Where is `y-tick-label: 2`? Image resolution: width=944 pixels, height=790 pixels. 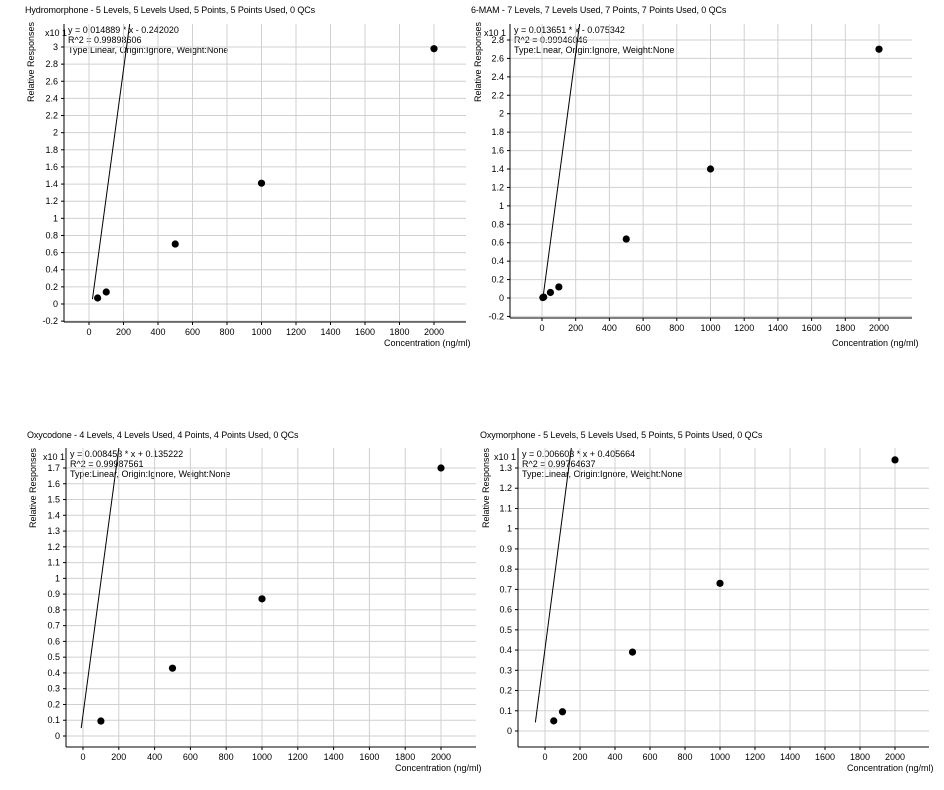
y-tick-label: 2 is located at coordinates (55, 133).